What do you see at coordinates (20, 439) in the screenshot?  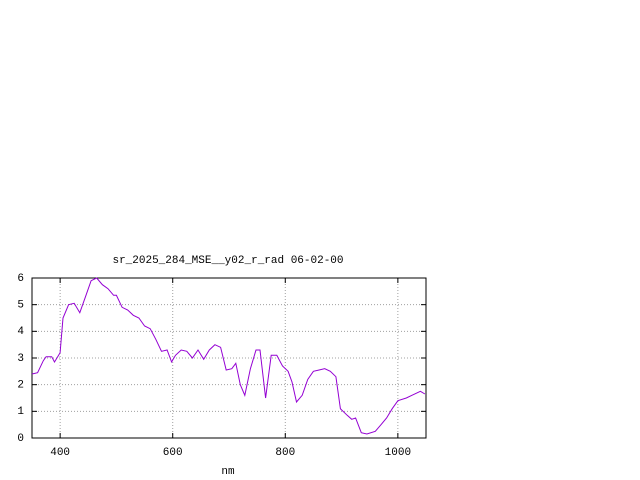 I see `y-tick-label: 0` at bounding box center [20, 439].